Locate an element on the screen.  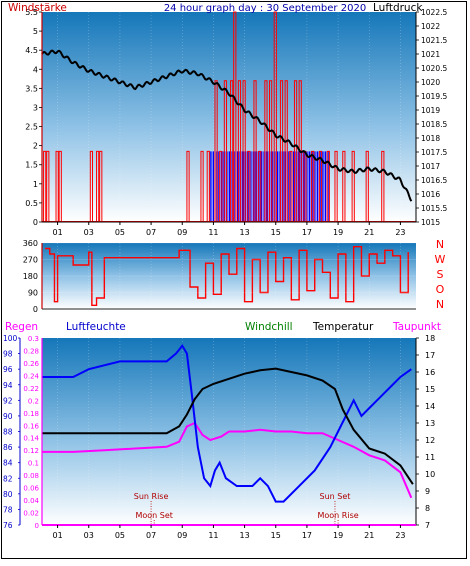
humidity-axis-title: Luftfeuchte is located at coordinates (96, 327).